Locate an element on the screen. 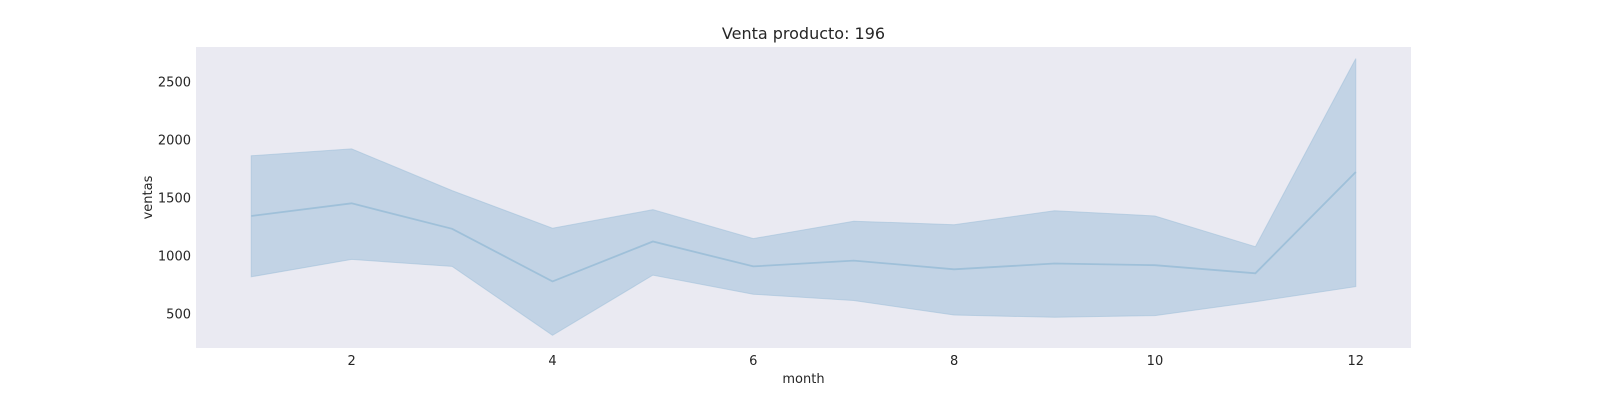 This screenshot has width=1600, height=400. y-tick-label: 500 is located at coordinates (178, 314).